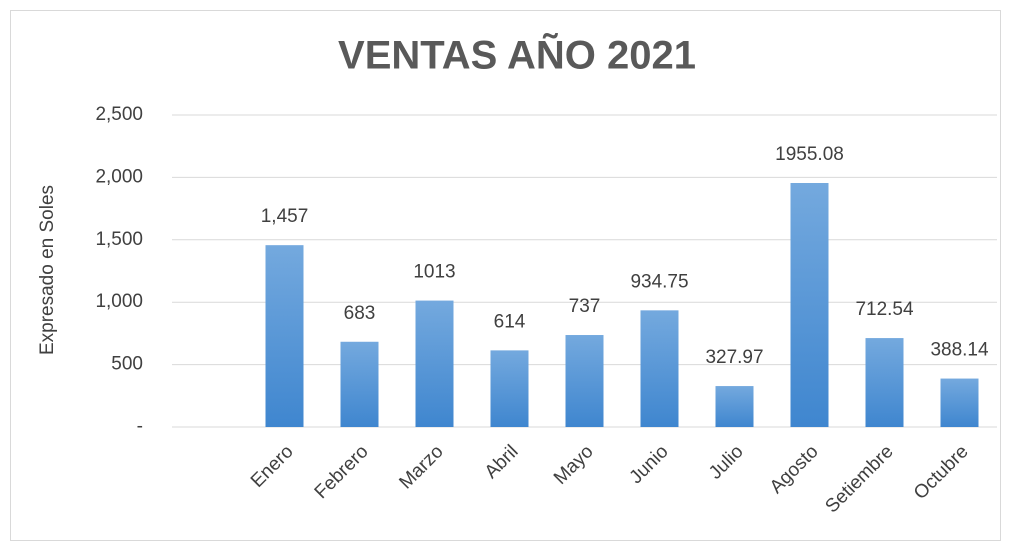 The height and width of the screenshot is (546, 1011). What do you see at coordinates (659, 281) in the screenshot?
I see `data-label: 934.75` at bounding box center [659, 281].